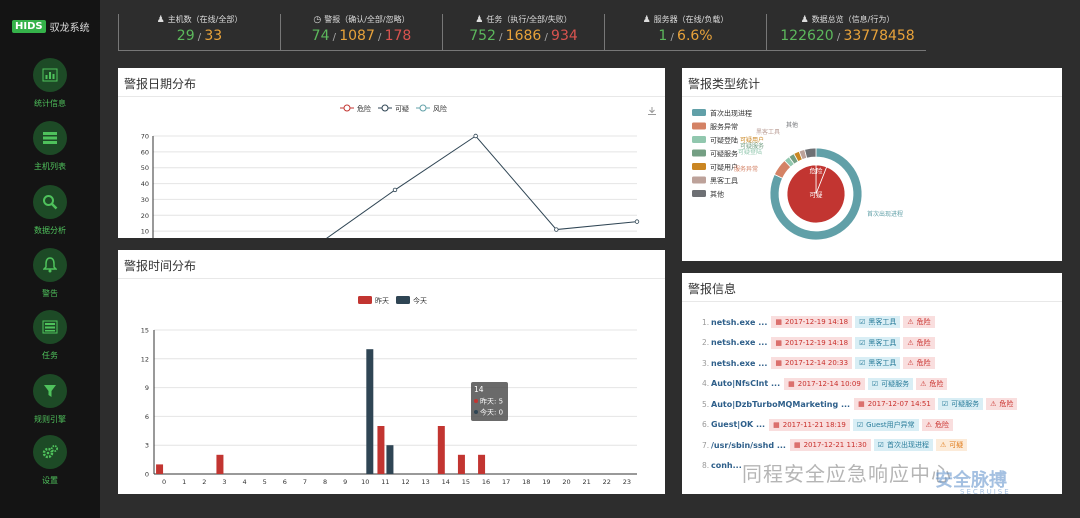 The height and width of the screenshot is (518, 1080). I want to click on x-tick-label: 0, so click(164, 482).